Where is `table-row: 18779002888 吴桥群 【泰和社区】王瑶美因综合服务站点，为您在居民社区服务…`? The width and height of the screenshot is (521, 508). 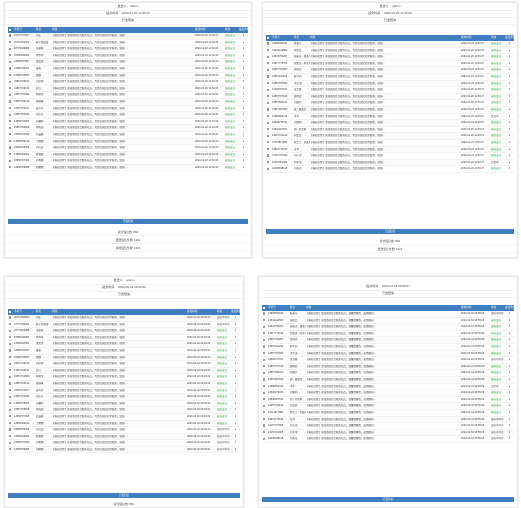 table-row: 18779002888 吴桥群 【泰和社区】王瑶美因综合服务站点，为您在居民社区服务… is located at coordinates (124, 331).